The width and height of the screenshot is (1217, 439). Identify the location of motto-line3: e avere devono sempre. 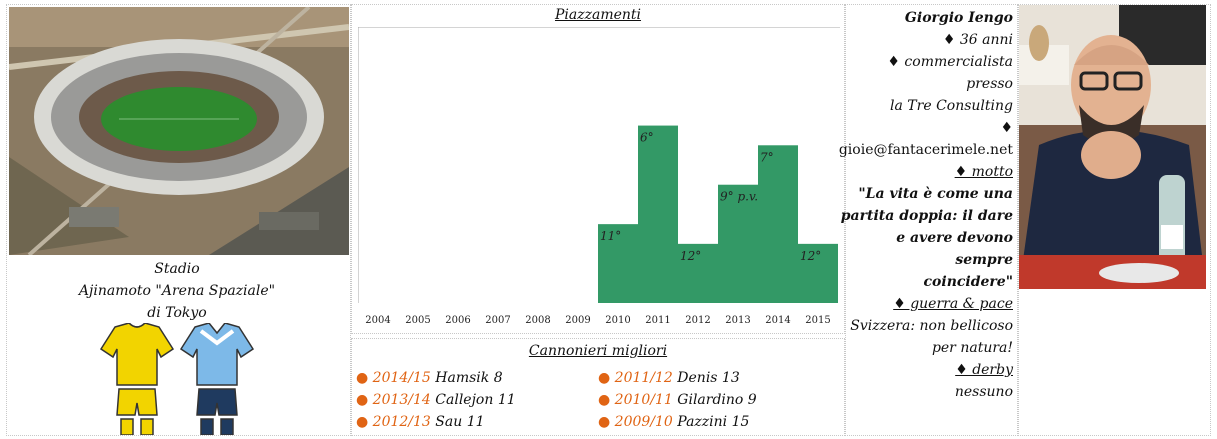
(954, 249).